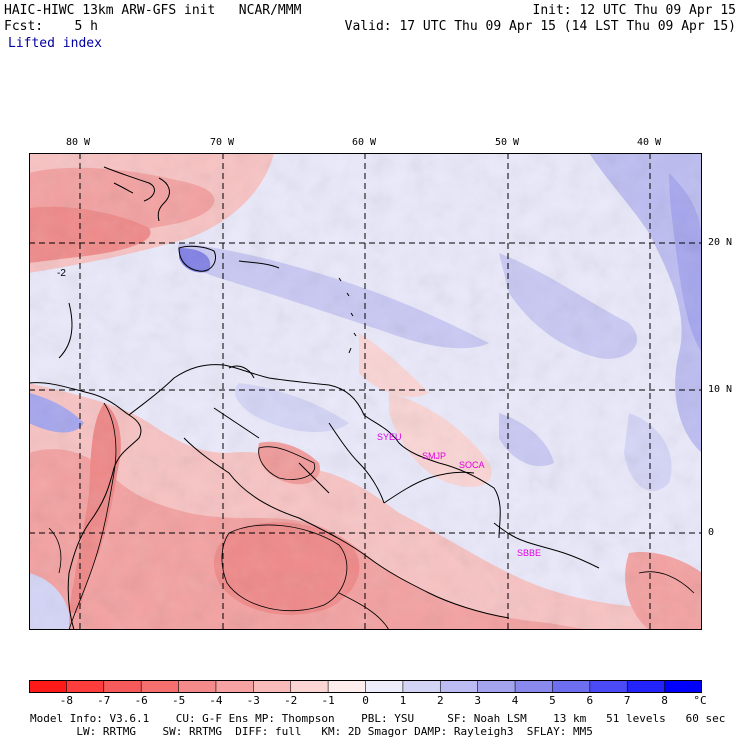 The image size is (740, 740). What do you see at coordinates (529, 553) in the screenshot?
I see `station-label-sbbe: SBBE` at bounding box center [529, 553].